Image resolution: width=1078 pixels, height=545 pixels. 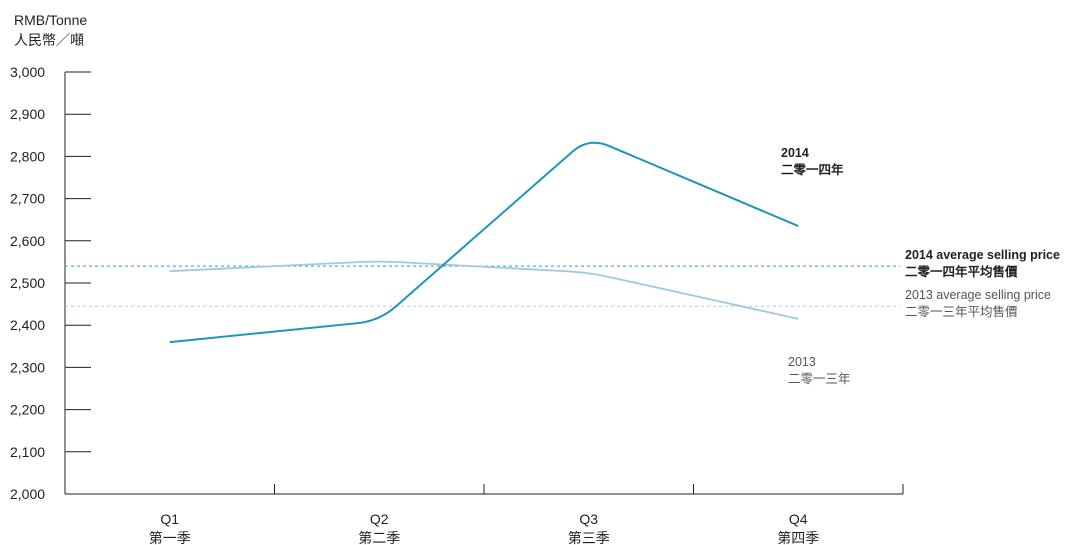 I want to click on reference-label-zh: 二零一四年平均售價, so click(x=961, y=271).